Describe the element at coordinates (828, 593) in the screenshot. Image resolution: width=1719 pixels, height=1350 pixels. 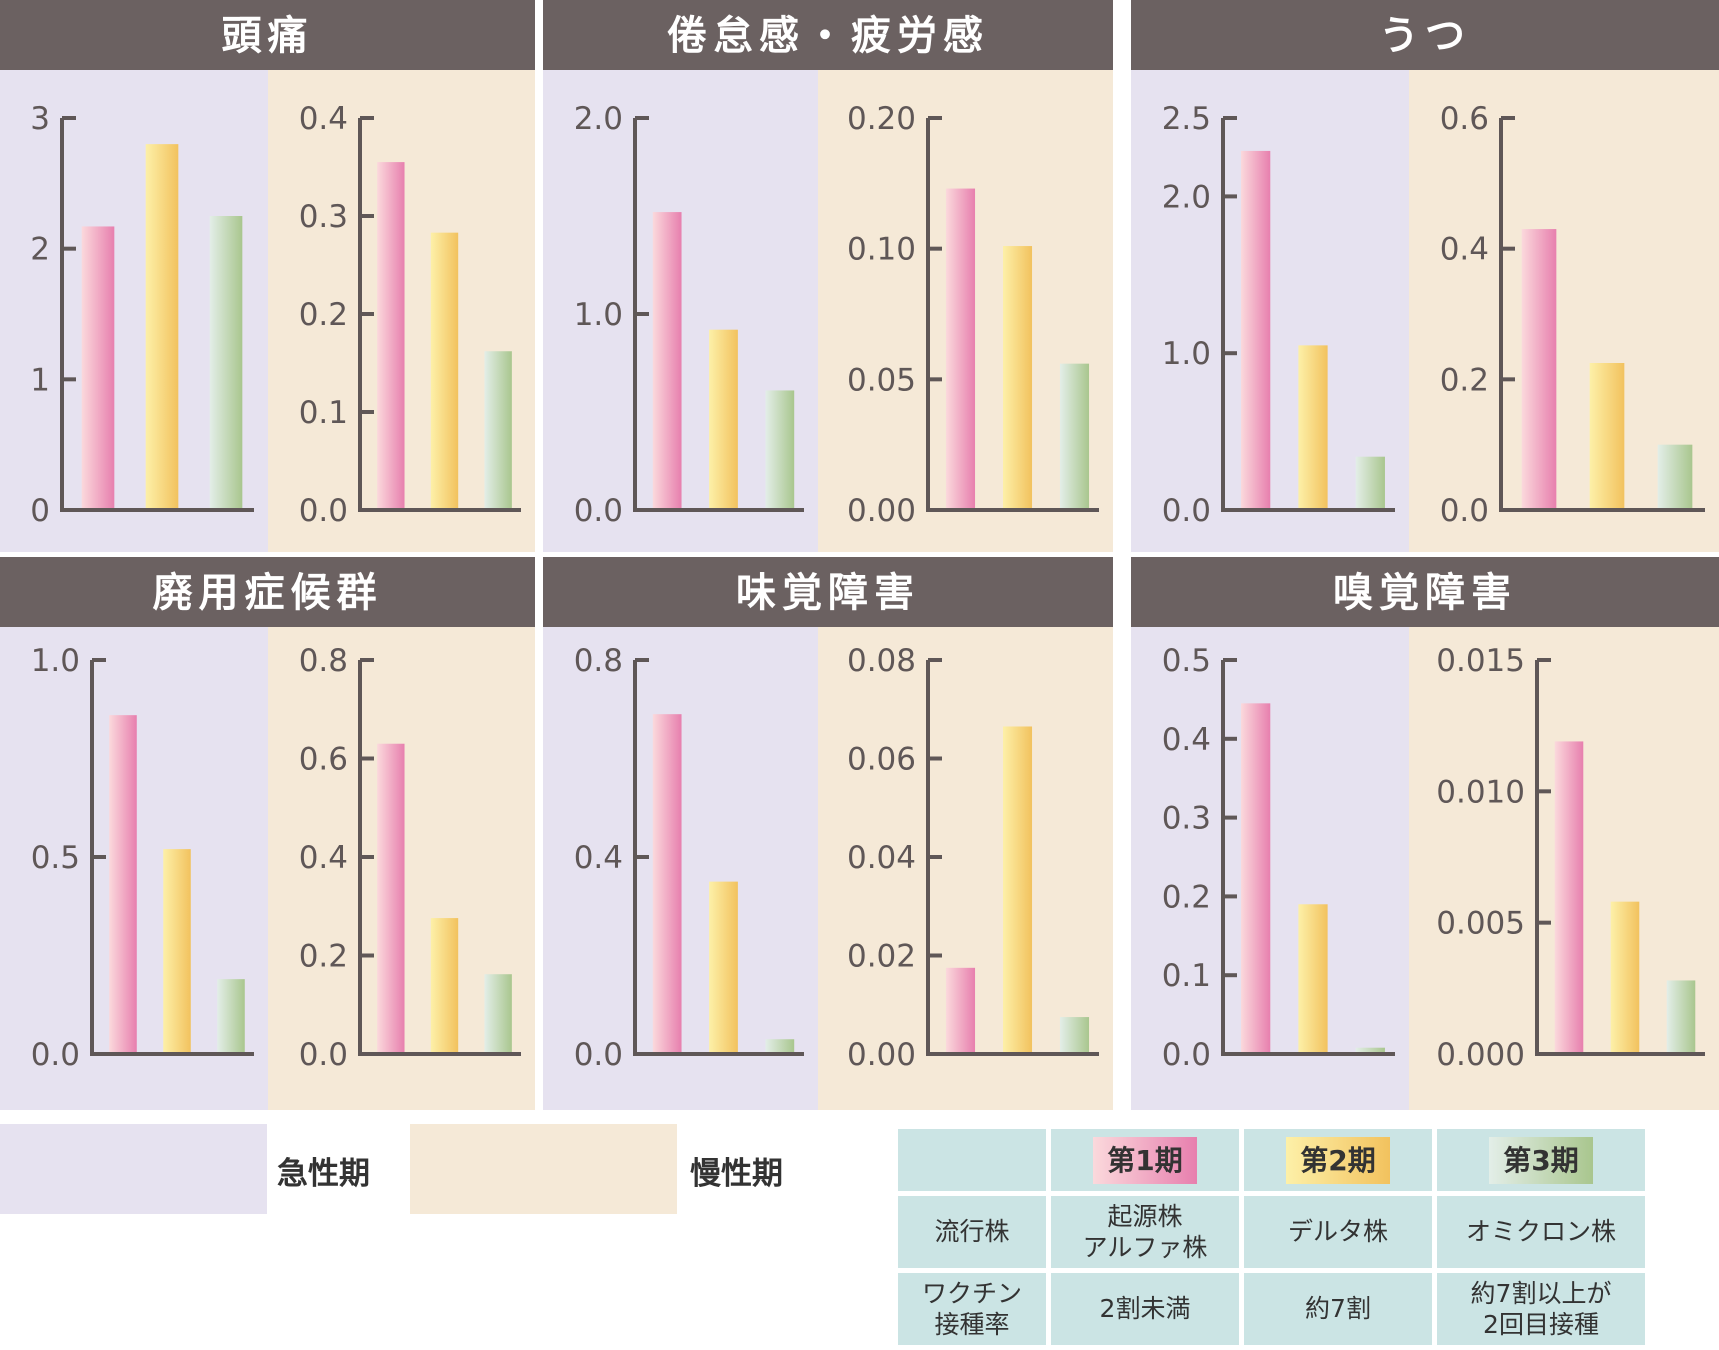
I see `chart-title: 味覚障害` at that location.